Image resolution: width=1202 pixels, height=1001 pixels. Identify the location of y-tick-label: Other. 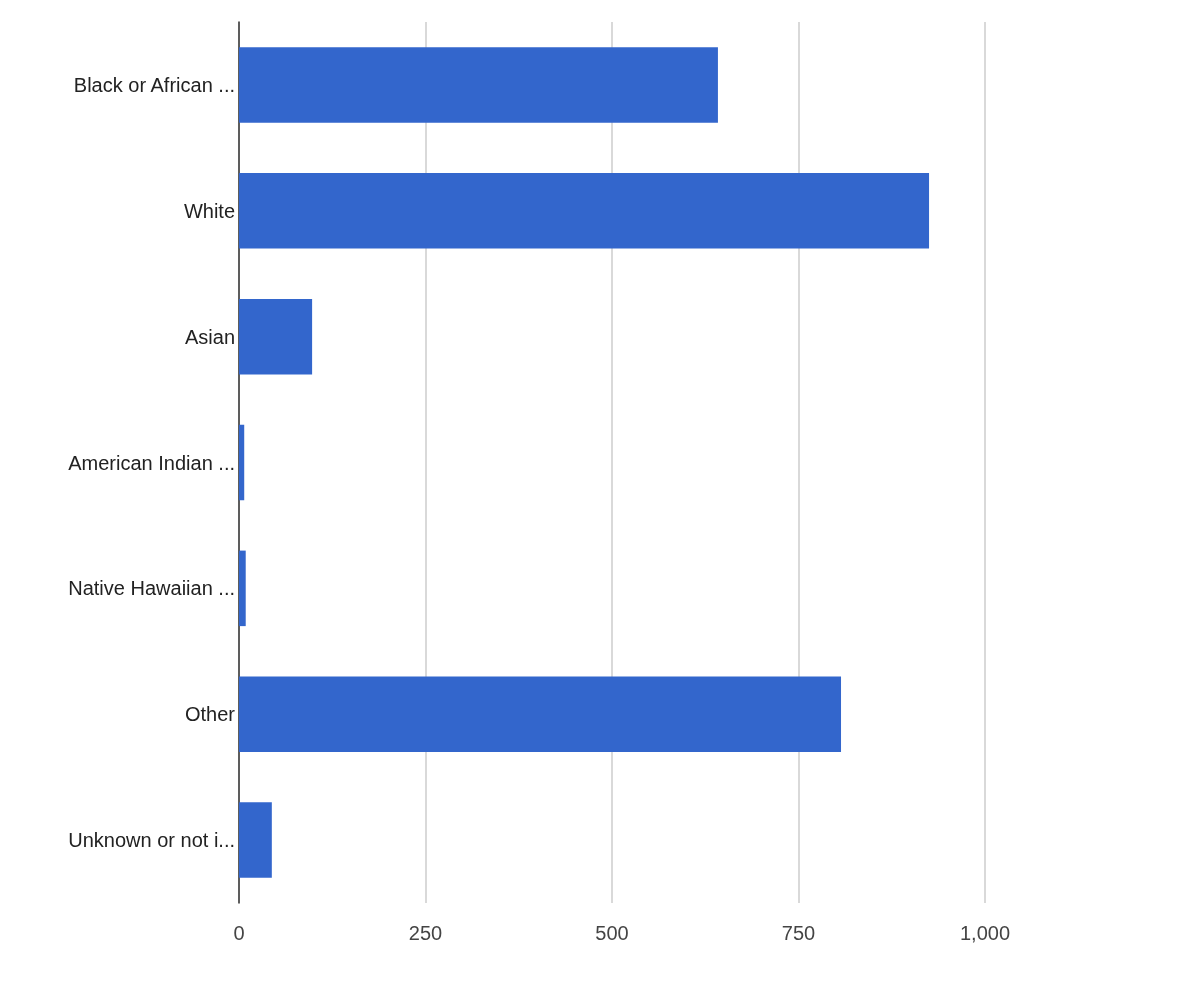
(210, 714).